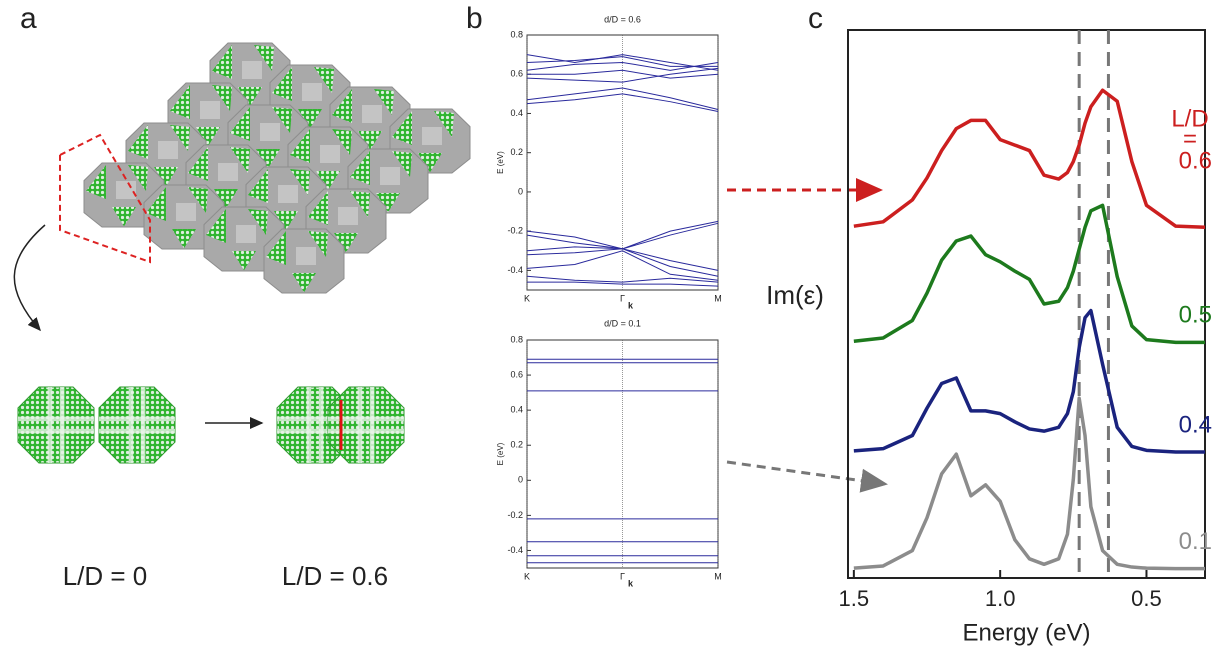 The image size is (1219, 654). Describe the element at coordinates (631, 305) in the screenshot. I see `x-axis-label: k` at that location.